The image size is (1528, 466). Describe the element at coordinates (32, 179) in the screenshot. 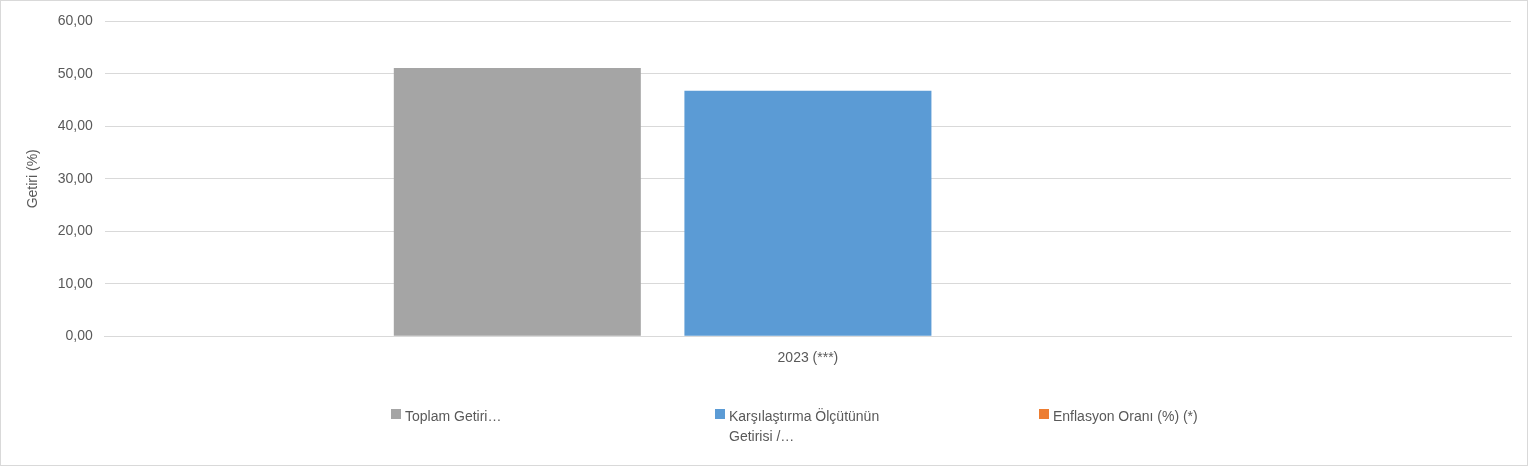

I see `y-axis-title: Getiri (%)` at that location.